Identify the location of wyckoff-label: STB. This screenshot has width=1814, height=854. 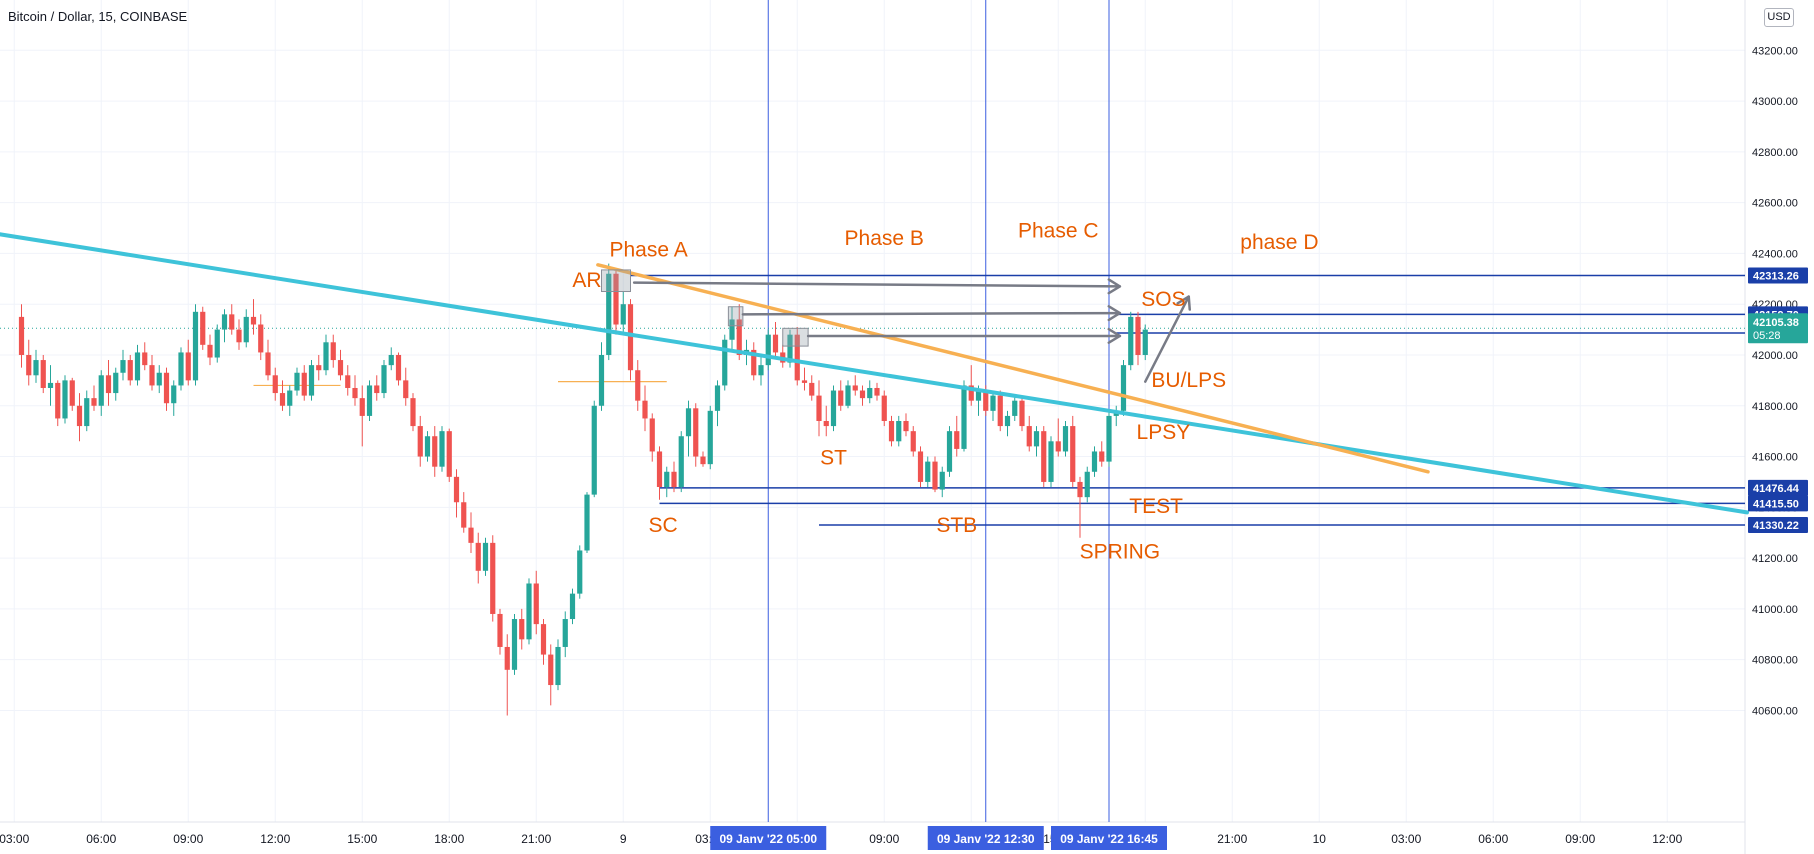
(956, 525).